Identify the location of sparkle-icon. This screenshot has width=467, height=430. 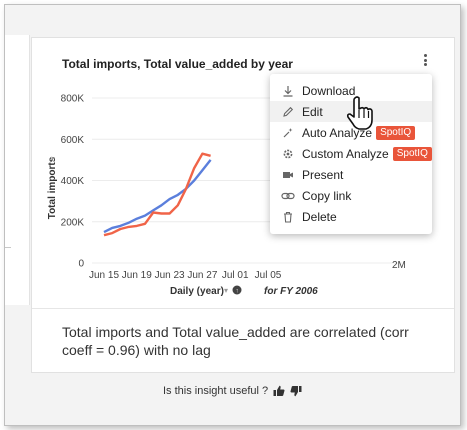
(288, 133).